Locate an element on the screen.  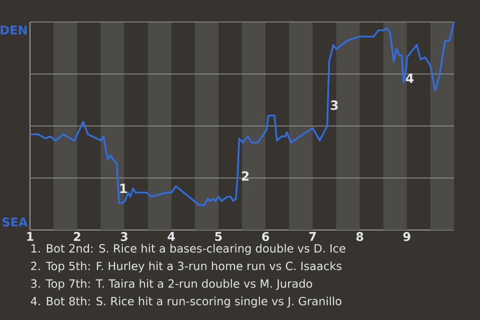
annotation: 3 is located at coordinates (334, 105).